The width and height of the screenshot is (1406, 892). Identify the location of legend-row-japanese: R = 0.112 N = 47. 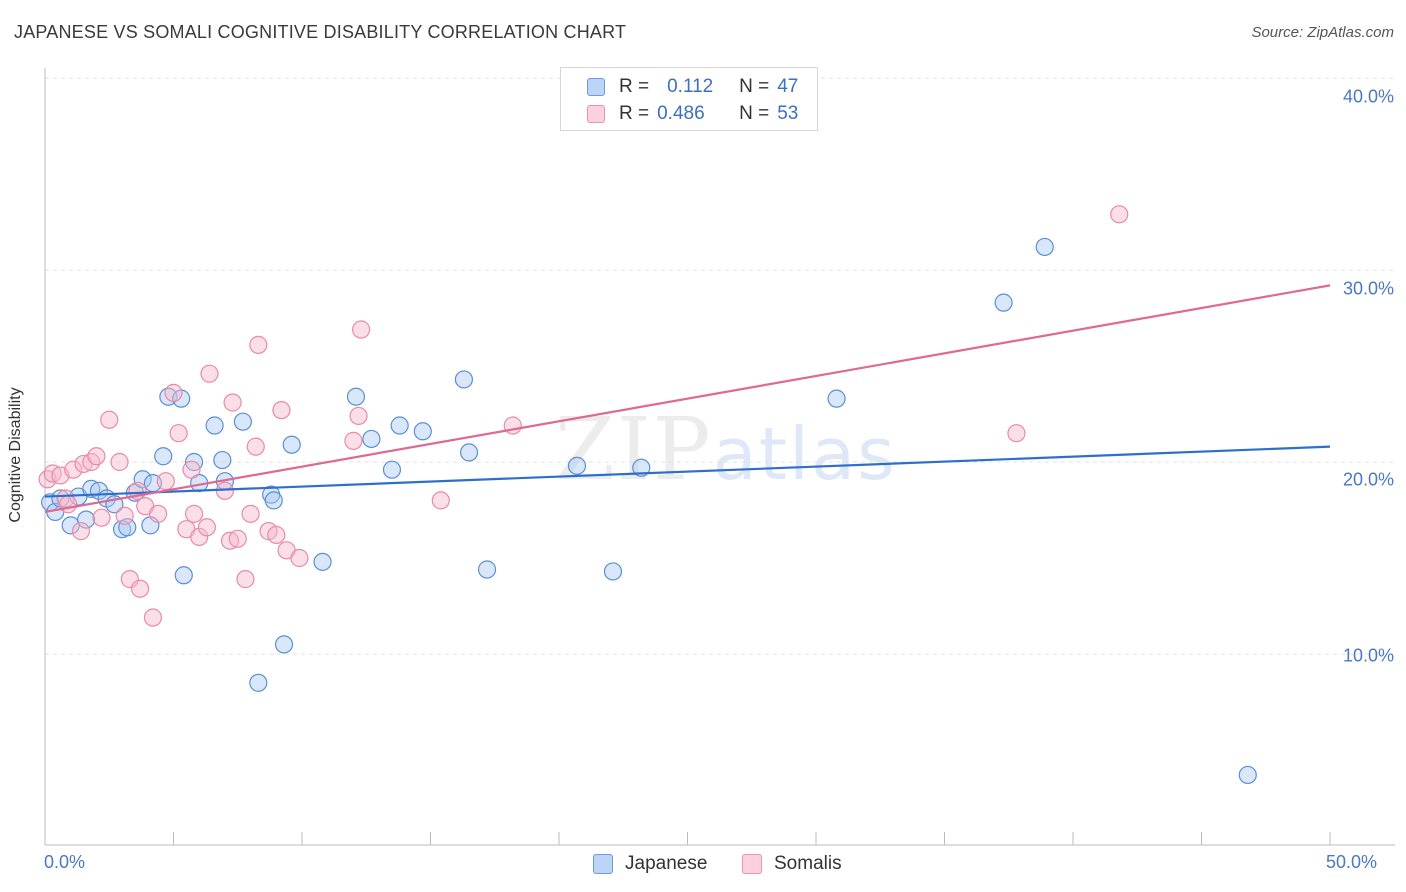
(692, 87).